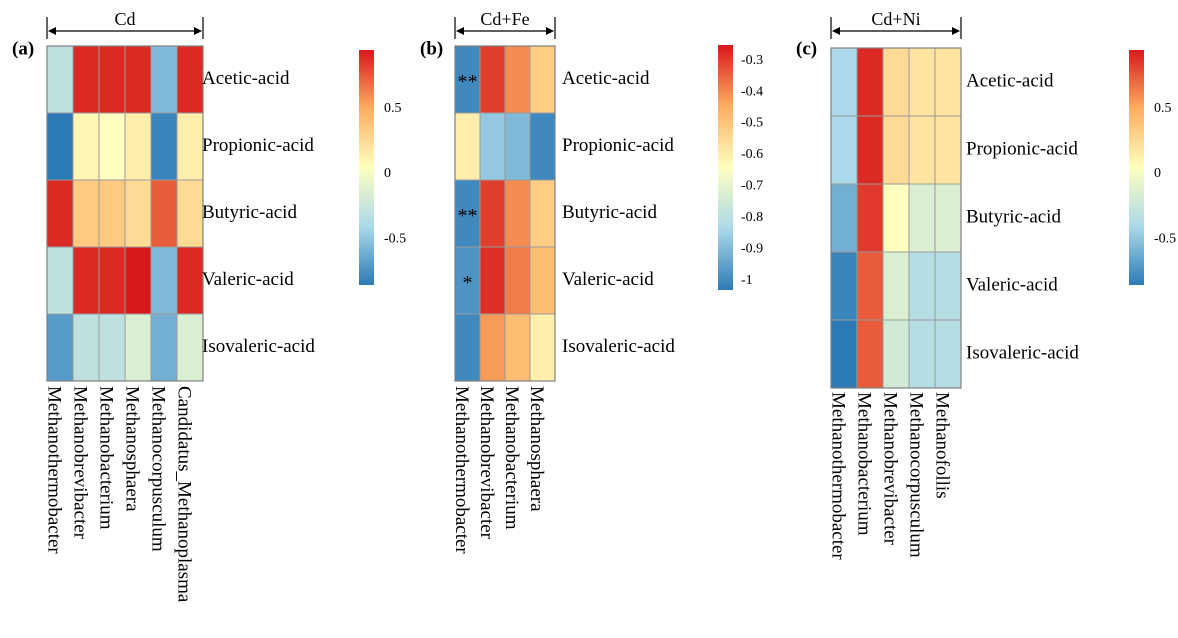 This screenshot has height=638, width=1178. What do you see at coordinates (942, 445) in the screenshot?
I see `column-label: Methanofollis` at bounding box center [942, 445].